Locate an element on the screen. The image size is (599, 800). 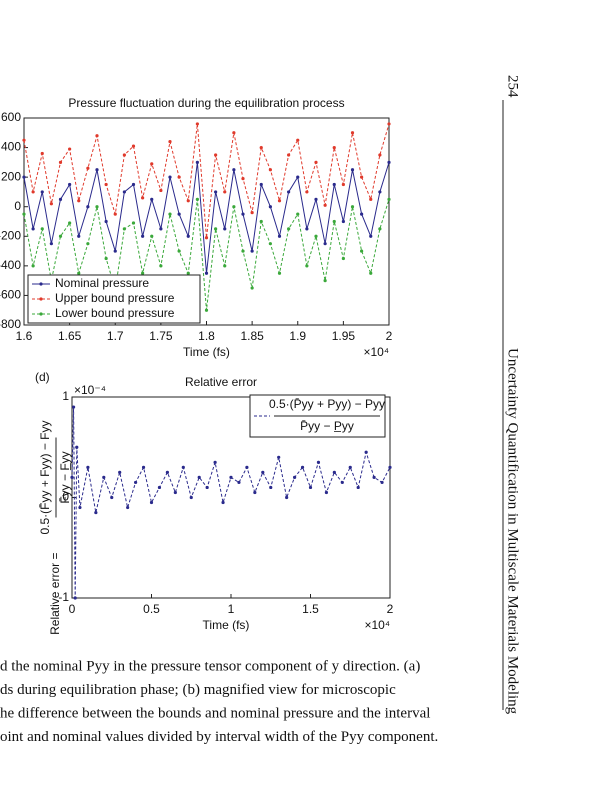
y-label-part: F̄yy − F̲yy is located at coordinates (65, 477).